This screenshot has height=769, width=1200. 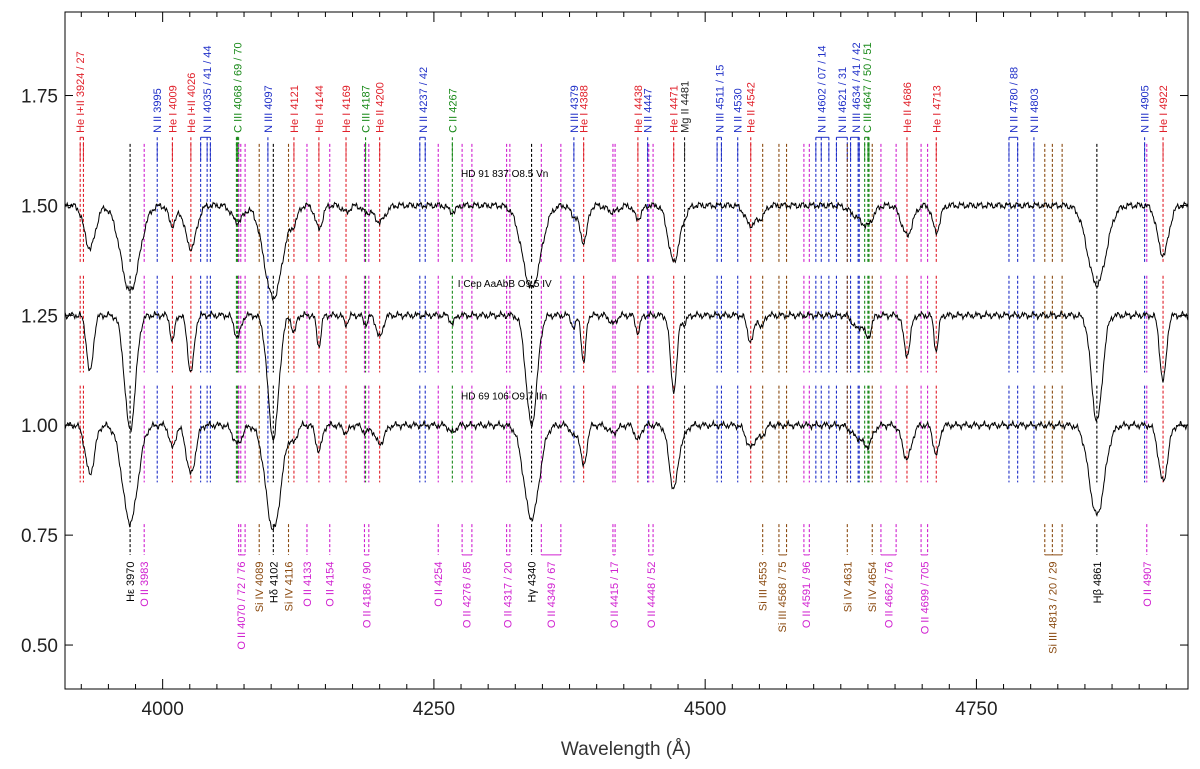 What do you see at coordinates (783, 597) in the screenshot?
I see `bottom-line-label: Si III 4568 / 75` at bounding box center [783, 597].